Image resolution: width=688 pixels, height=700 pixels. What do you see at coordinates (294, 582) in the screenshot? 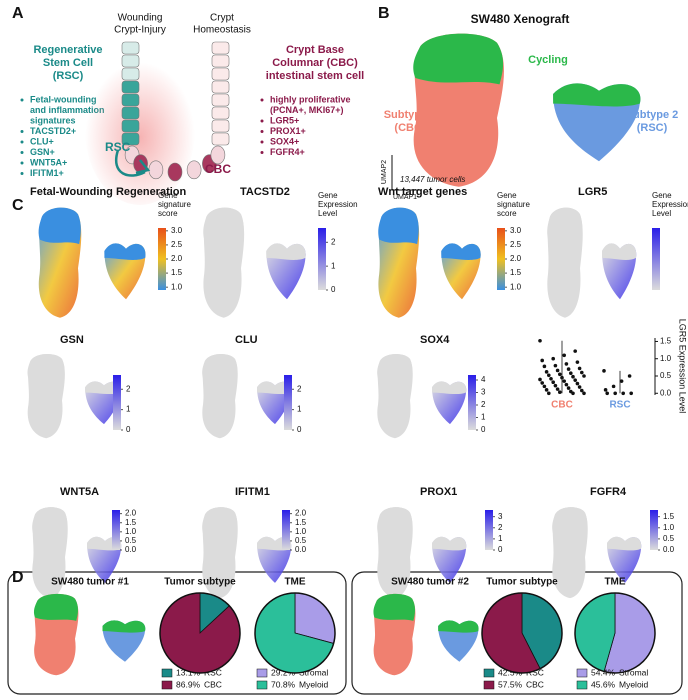
I see `pie-title: TME` at bounding box center [294, 582].